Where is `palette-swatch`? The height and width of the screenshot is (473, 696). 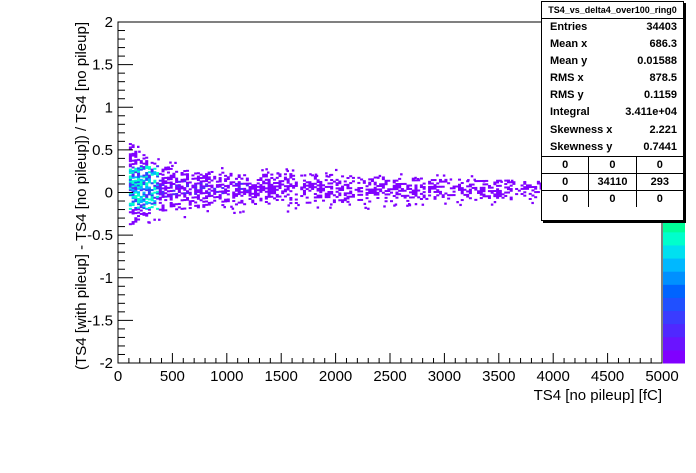 palette-swatch is located at coordinates (674, 251).